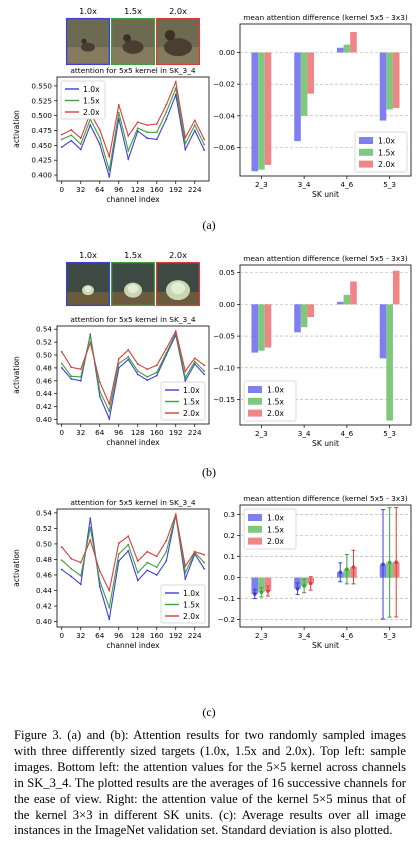  What do you see at coordinates (255, 541) in the screenshot?
I see `q2-legend-swatch` at bounding box center [255, 541].